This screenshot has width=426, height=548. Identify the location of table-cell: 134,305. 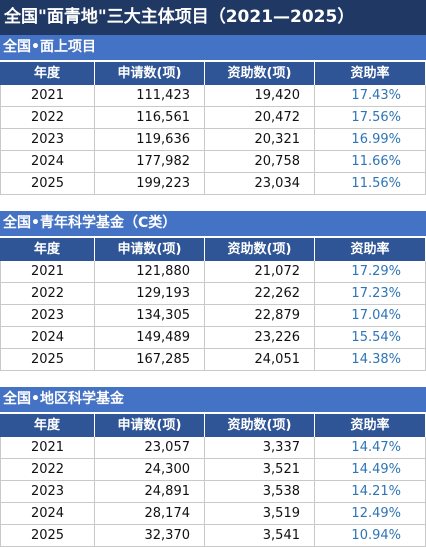
(150, 316).